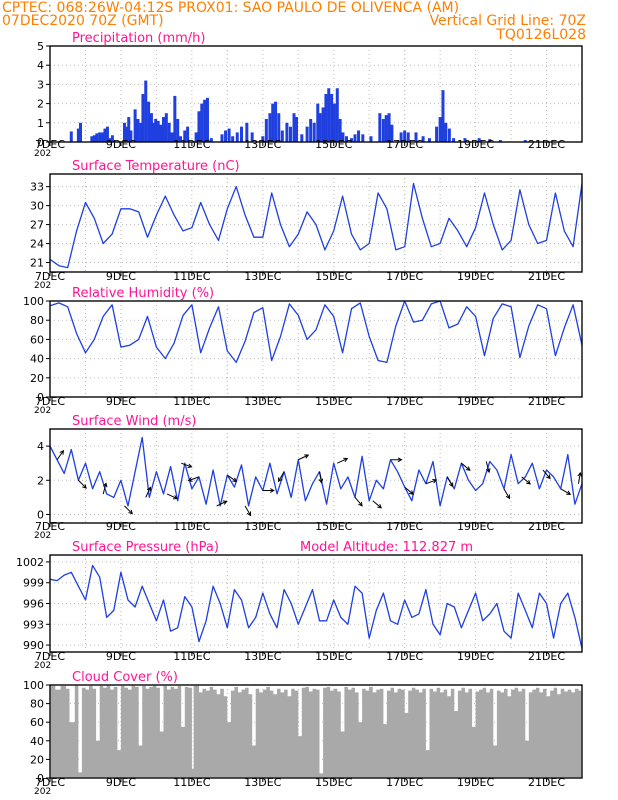  I want to click on y-tick-label: 993, so click(33, 624).